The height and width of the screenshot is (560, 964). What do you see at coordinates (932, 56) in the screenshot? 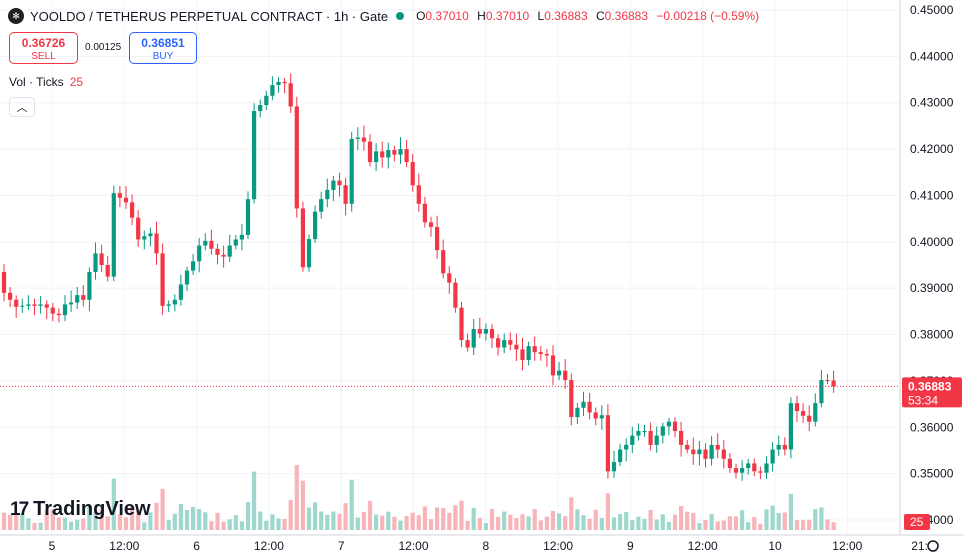
I see `price-tick-label: 0.44000` at bounding box center [932, 56].